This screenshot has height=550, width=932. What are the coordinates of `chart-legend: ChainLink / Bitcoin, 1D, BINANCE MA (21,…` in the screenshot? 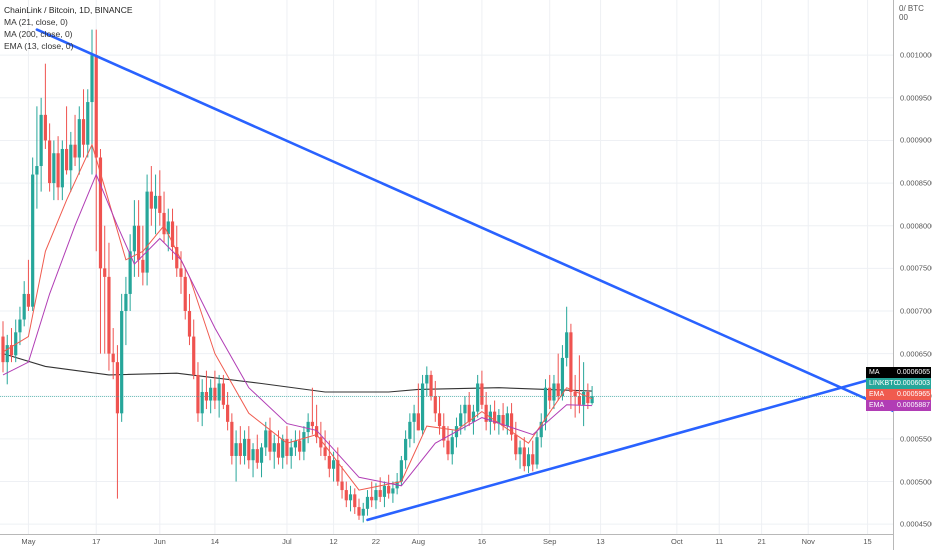 It's located at (68, 28).